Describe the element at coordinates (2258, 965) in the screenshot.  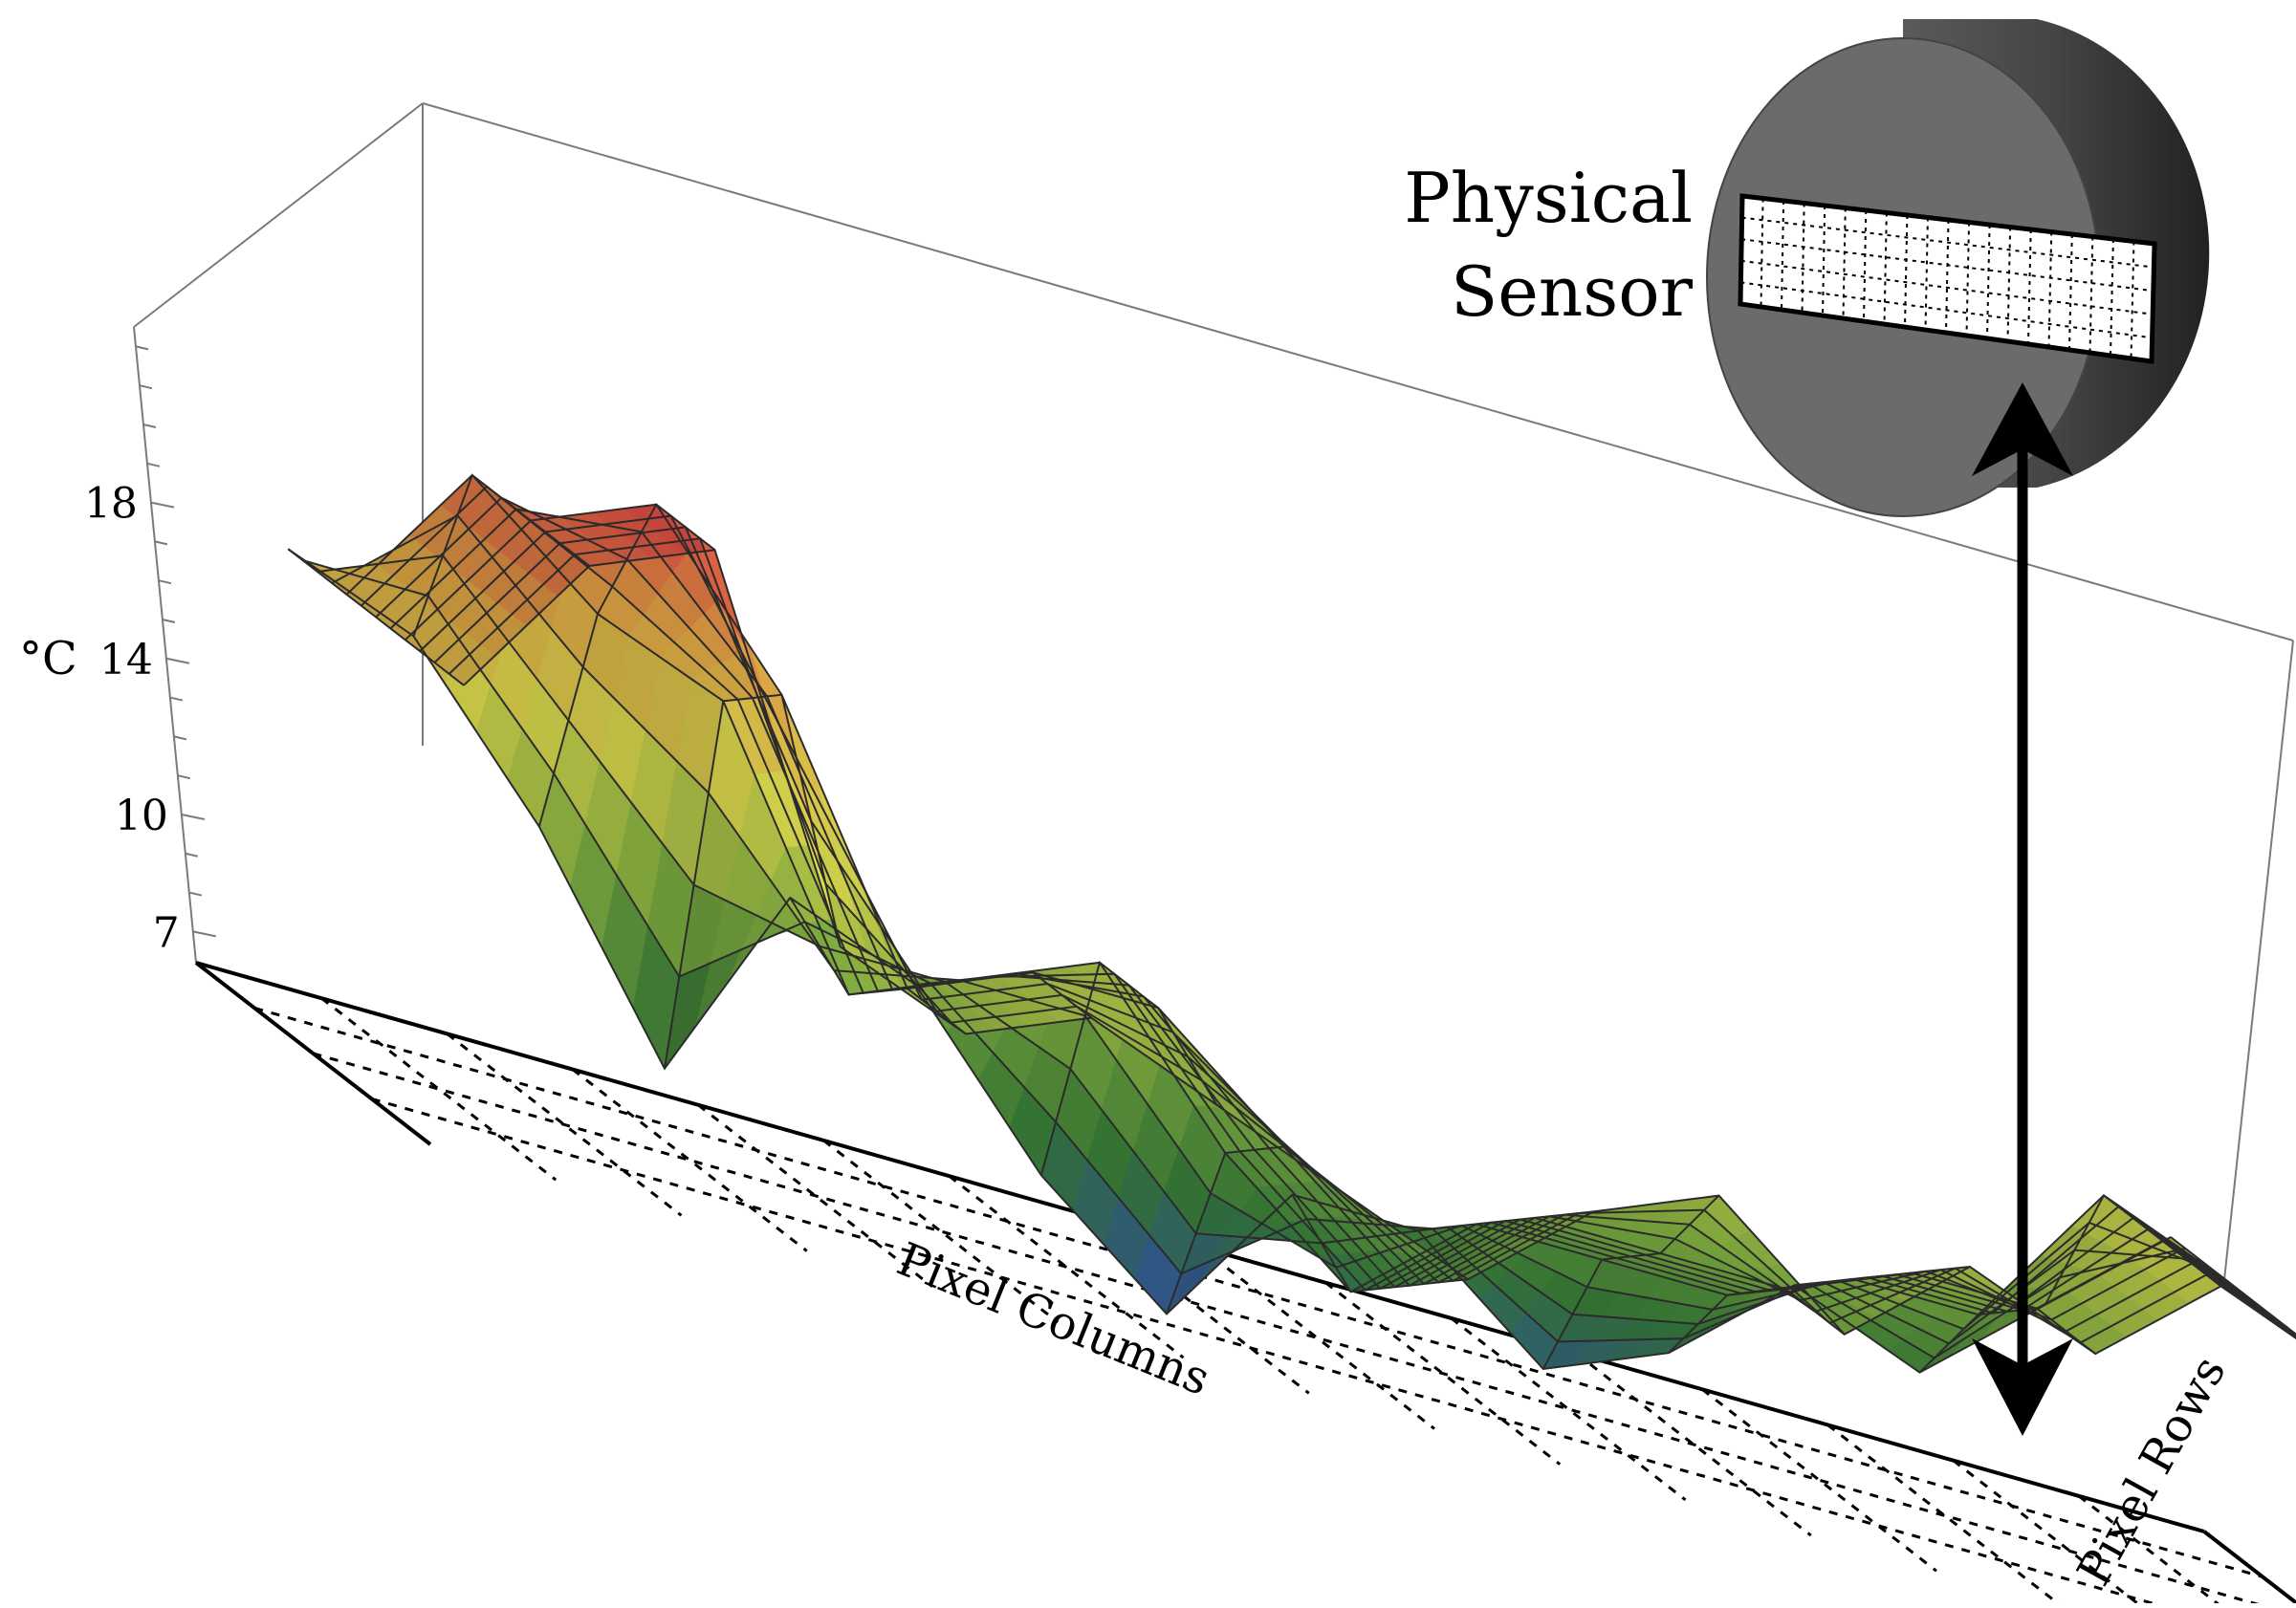
I see `box-edge-right-vertical` at that location.